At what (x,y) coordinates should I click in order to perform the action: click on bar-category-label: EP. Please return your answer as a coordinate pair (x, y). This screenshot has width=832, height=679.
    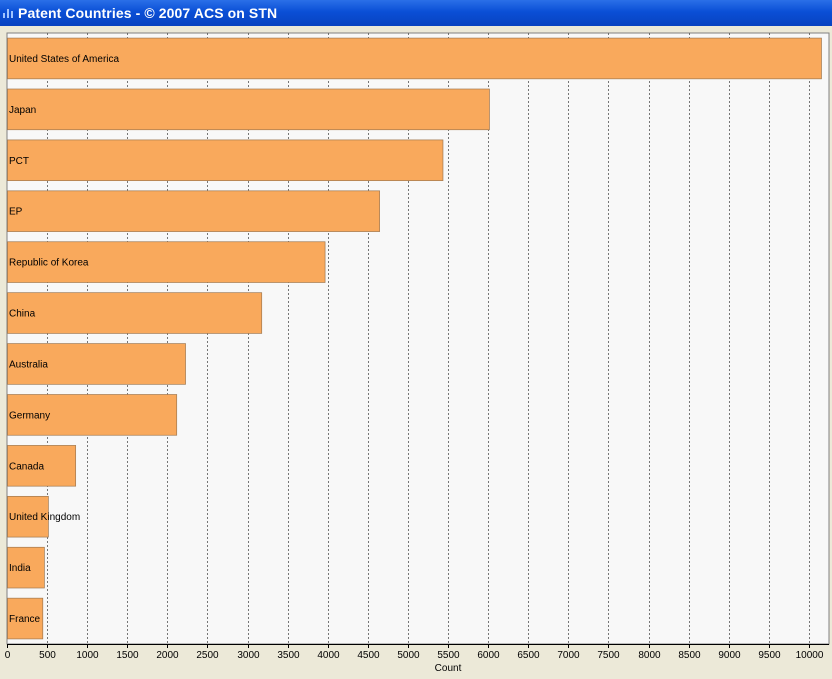
    Looking at the image, I should click on (16, 212).